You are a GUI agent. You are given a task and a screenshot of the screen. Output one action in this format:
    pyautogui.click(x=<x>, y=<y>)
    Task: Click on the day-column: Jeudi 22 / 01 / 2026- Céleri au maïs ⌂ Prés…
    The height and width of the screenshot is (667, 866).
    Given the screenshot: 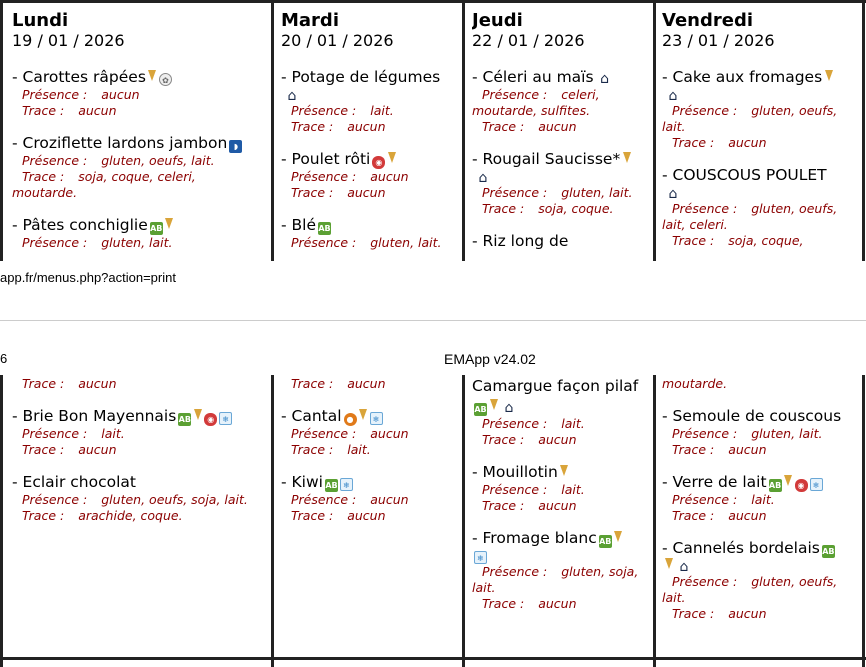 What is the action you would take?
    pyautogui.click(x=561, y=130)
    